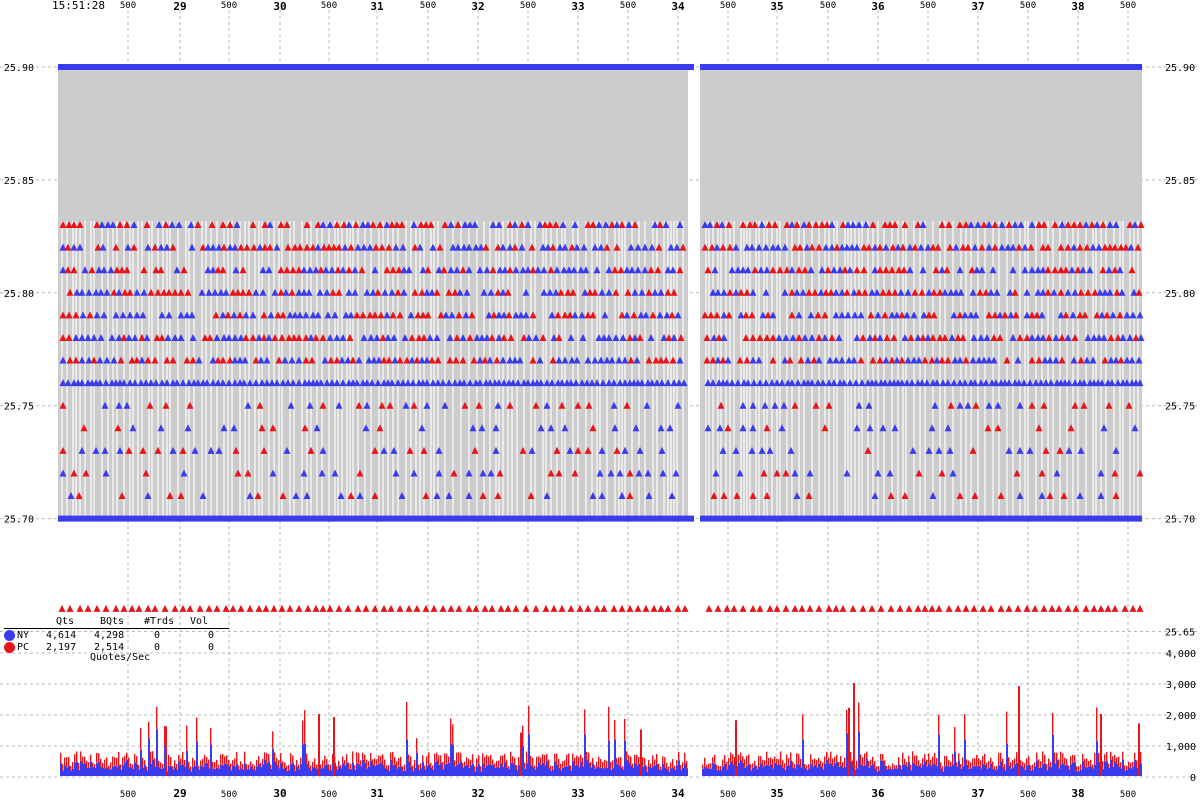 The image size is (1200, 804). Describe the element at coordinates (109, 647) in the screenshot. I see `legend-bqts: 2,514` at that location.